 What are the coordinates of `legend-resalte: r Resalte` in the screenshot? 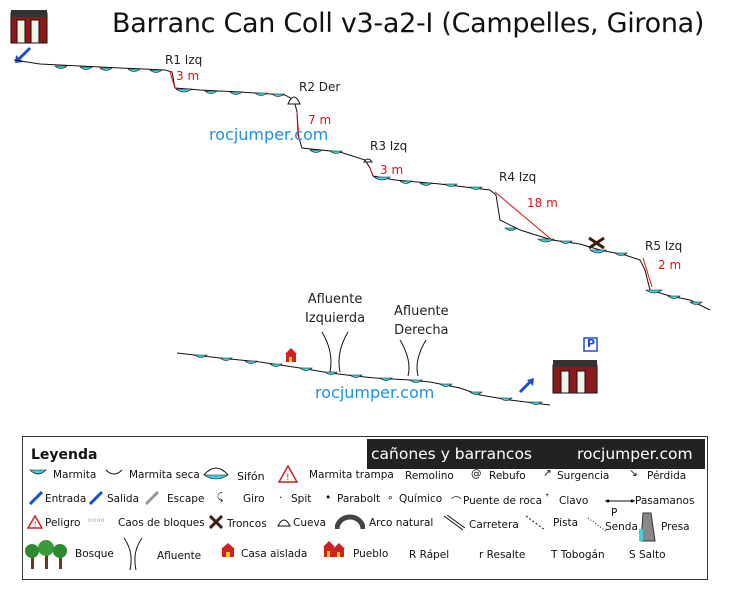 It's located at (502, 555).